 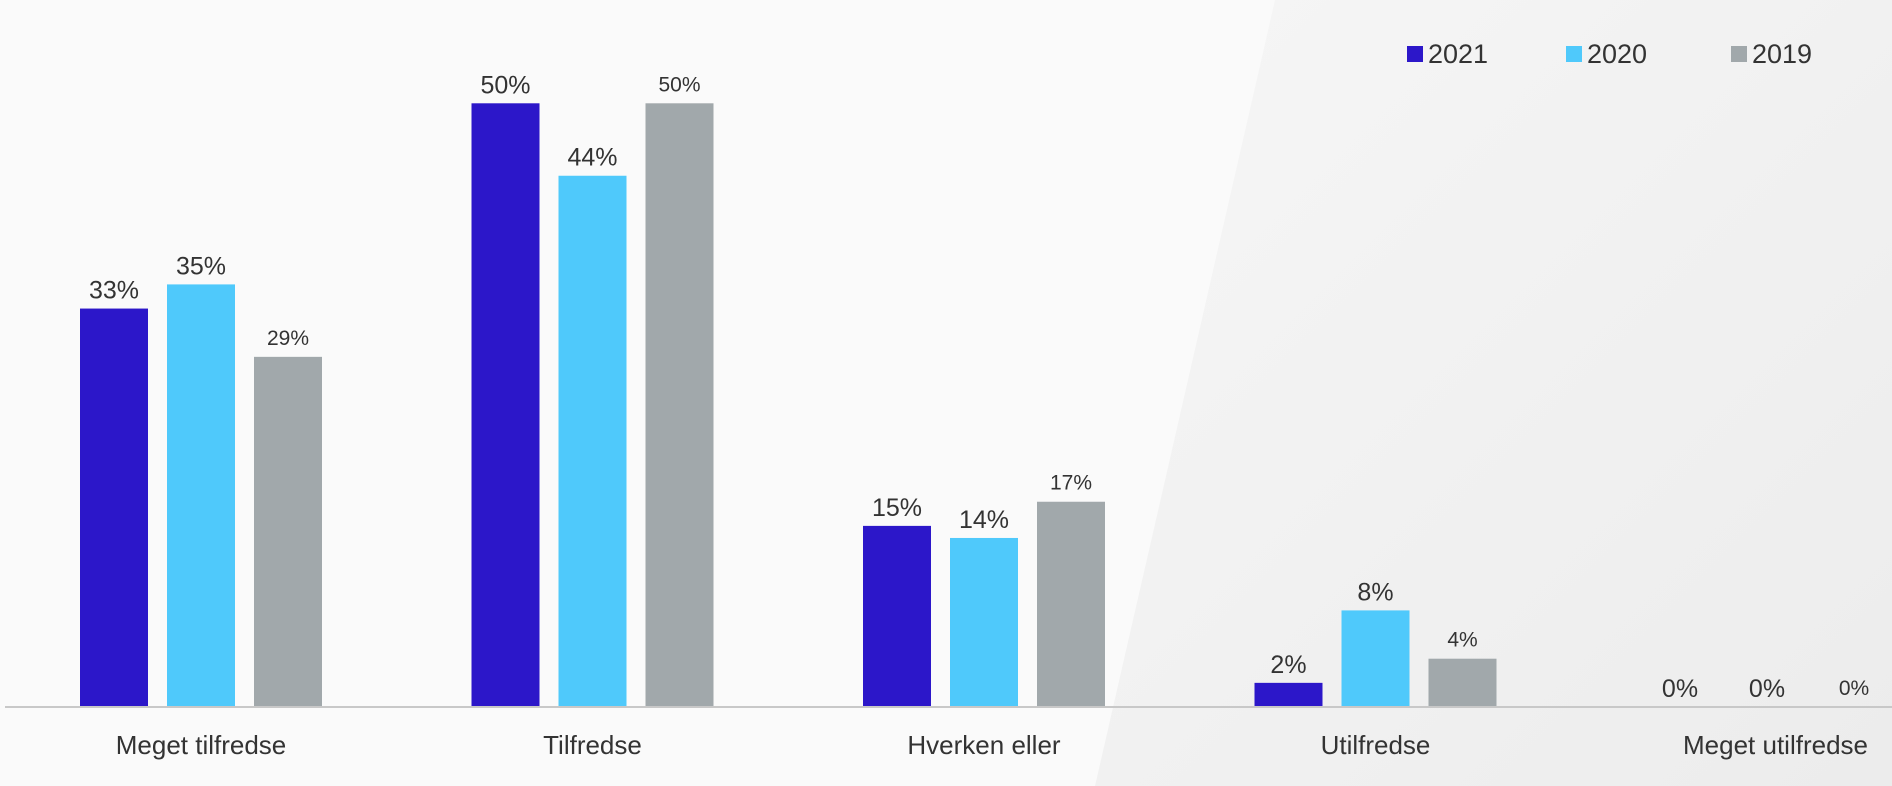 What do you see at coordinates (1462, 640) in the screenshot?
I see `value-label-2019-4: 4%` at bounding box center [1462, 640].